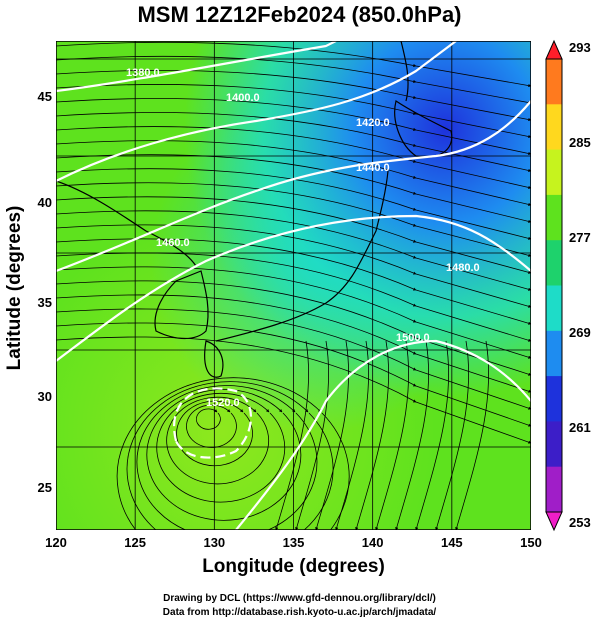  Describe the element at coordinates (214, 542) in the screenshot. I see `x-tick-label: 130` at that location.